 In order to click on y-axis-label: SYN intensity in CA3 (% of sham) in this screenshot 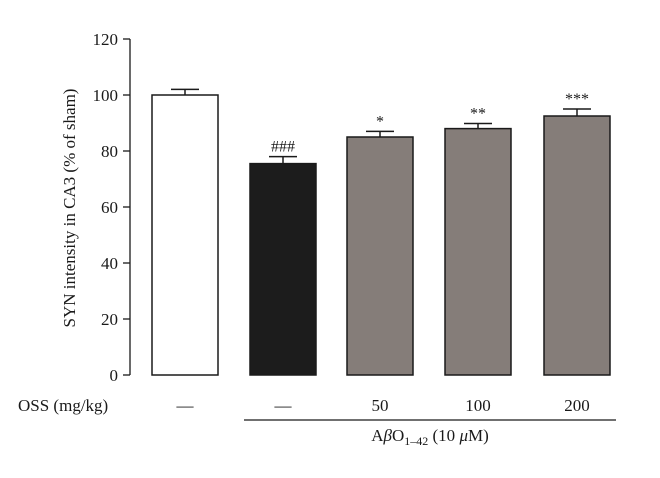, I will do `click(69, 208)`.